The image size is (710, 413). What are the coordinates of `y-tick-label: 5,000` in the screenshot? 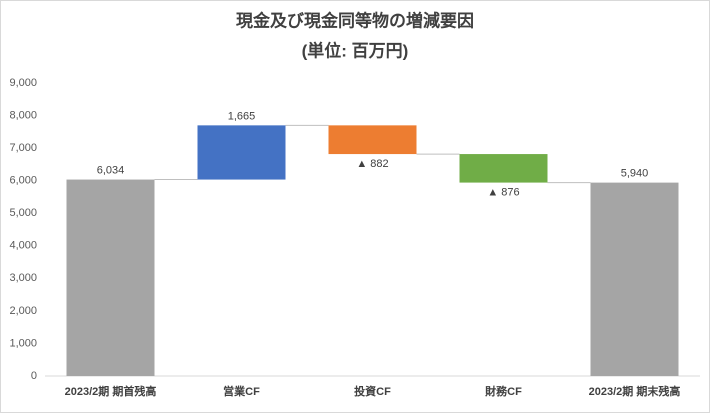 It's located at (23, 213).